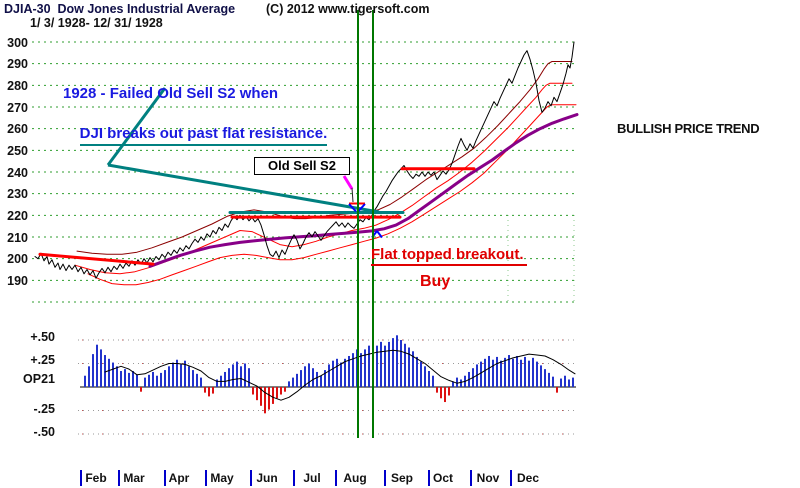  I want to click on breakout-note: Flat topped breakout., so click(449, 256).